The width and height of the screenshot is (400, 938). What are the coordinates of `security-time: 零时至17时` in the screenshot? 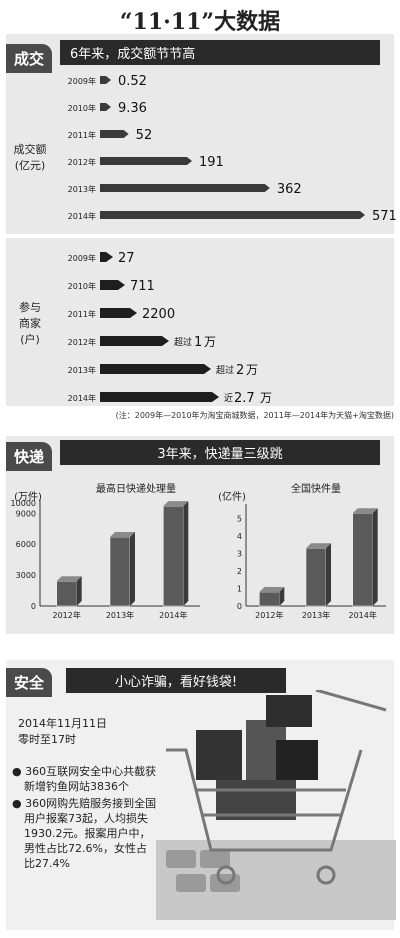 It's located at (47, 739).